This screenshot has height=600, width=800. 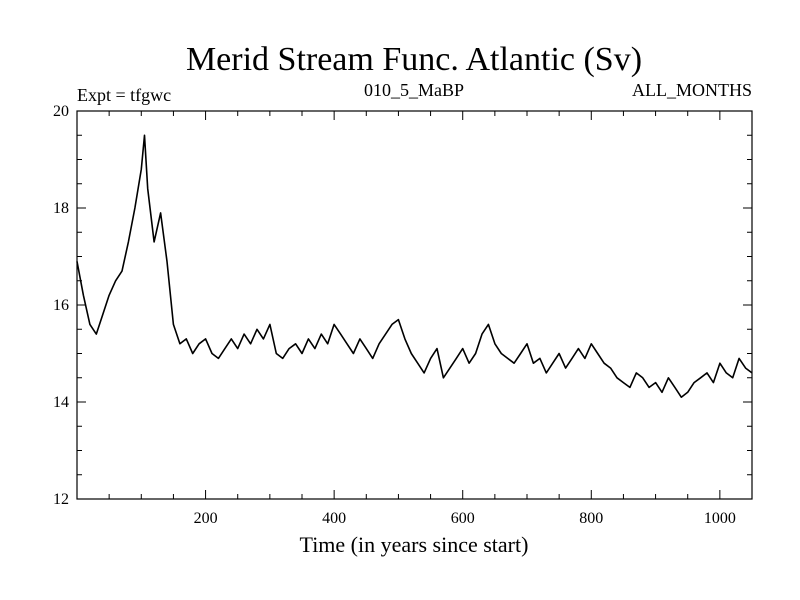 What do you see at coordinates (463, 518) in the screenshot?
I see `x-tick-label: 600` at bounding box center [463, 518].